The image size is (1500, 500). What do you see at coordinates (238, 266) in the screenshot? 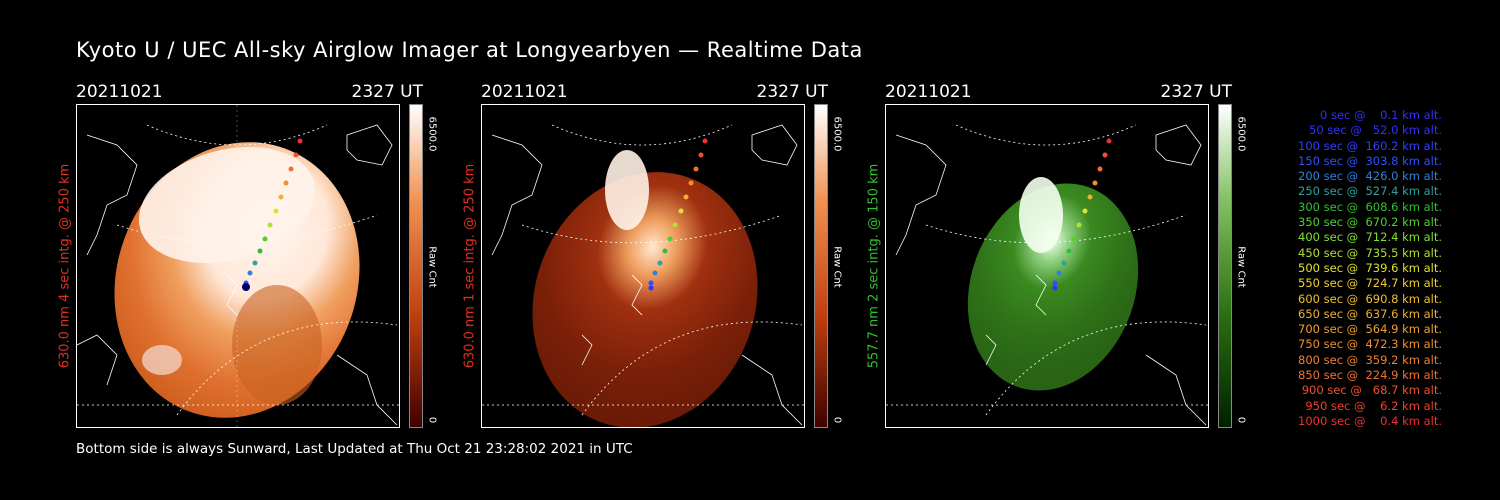
I see `airglow-image-630-4s` at bounding box center [238, 266].